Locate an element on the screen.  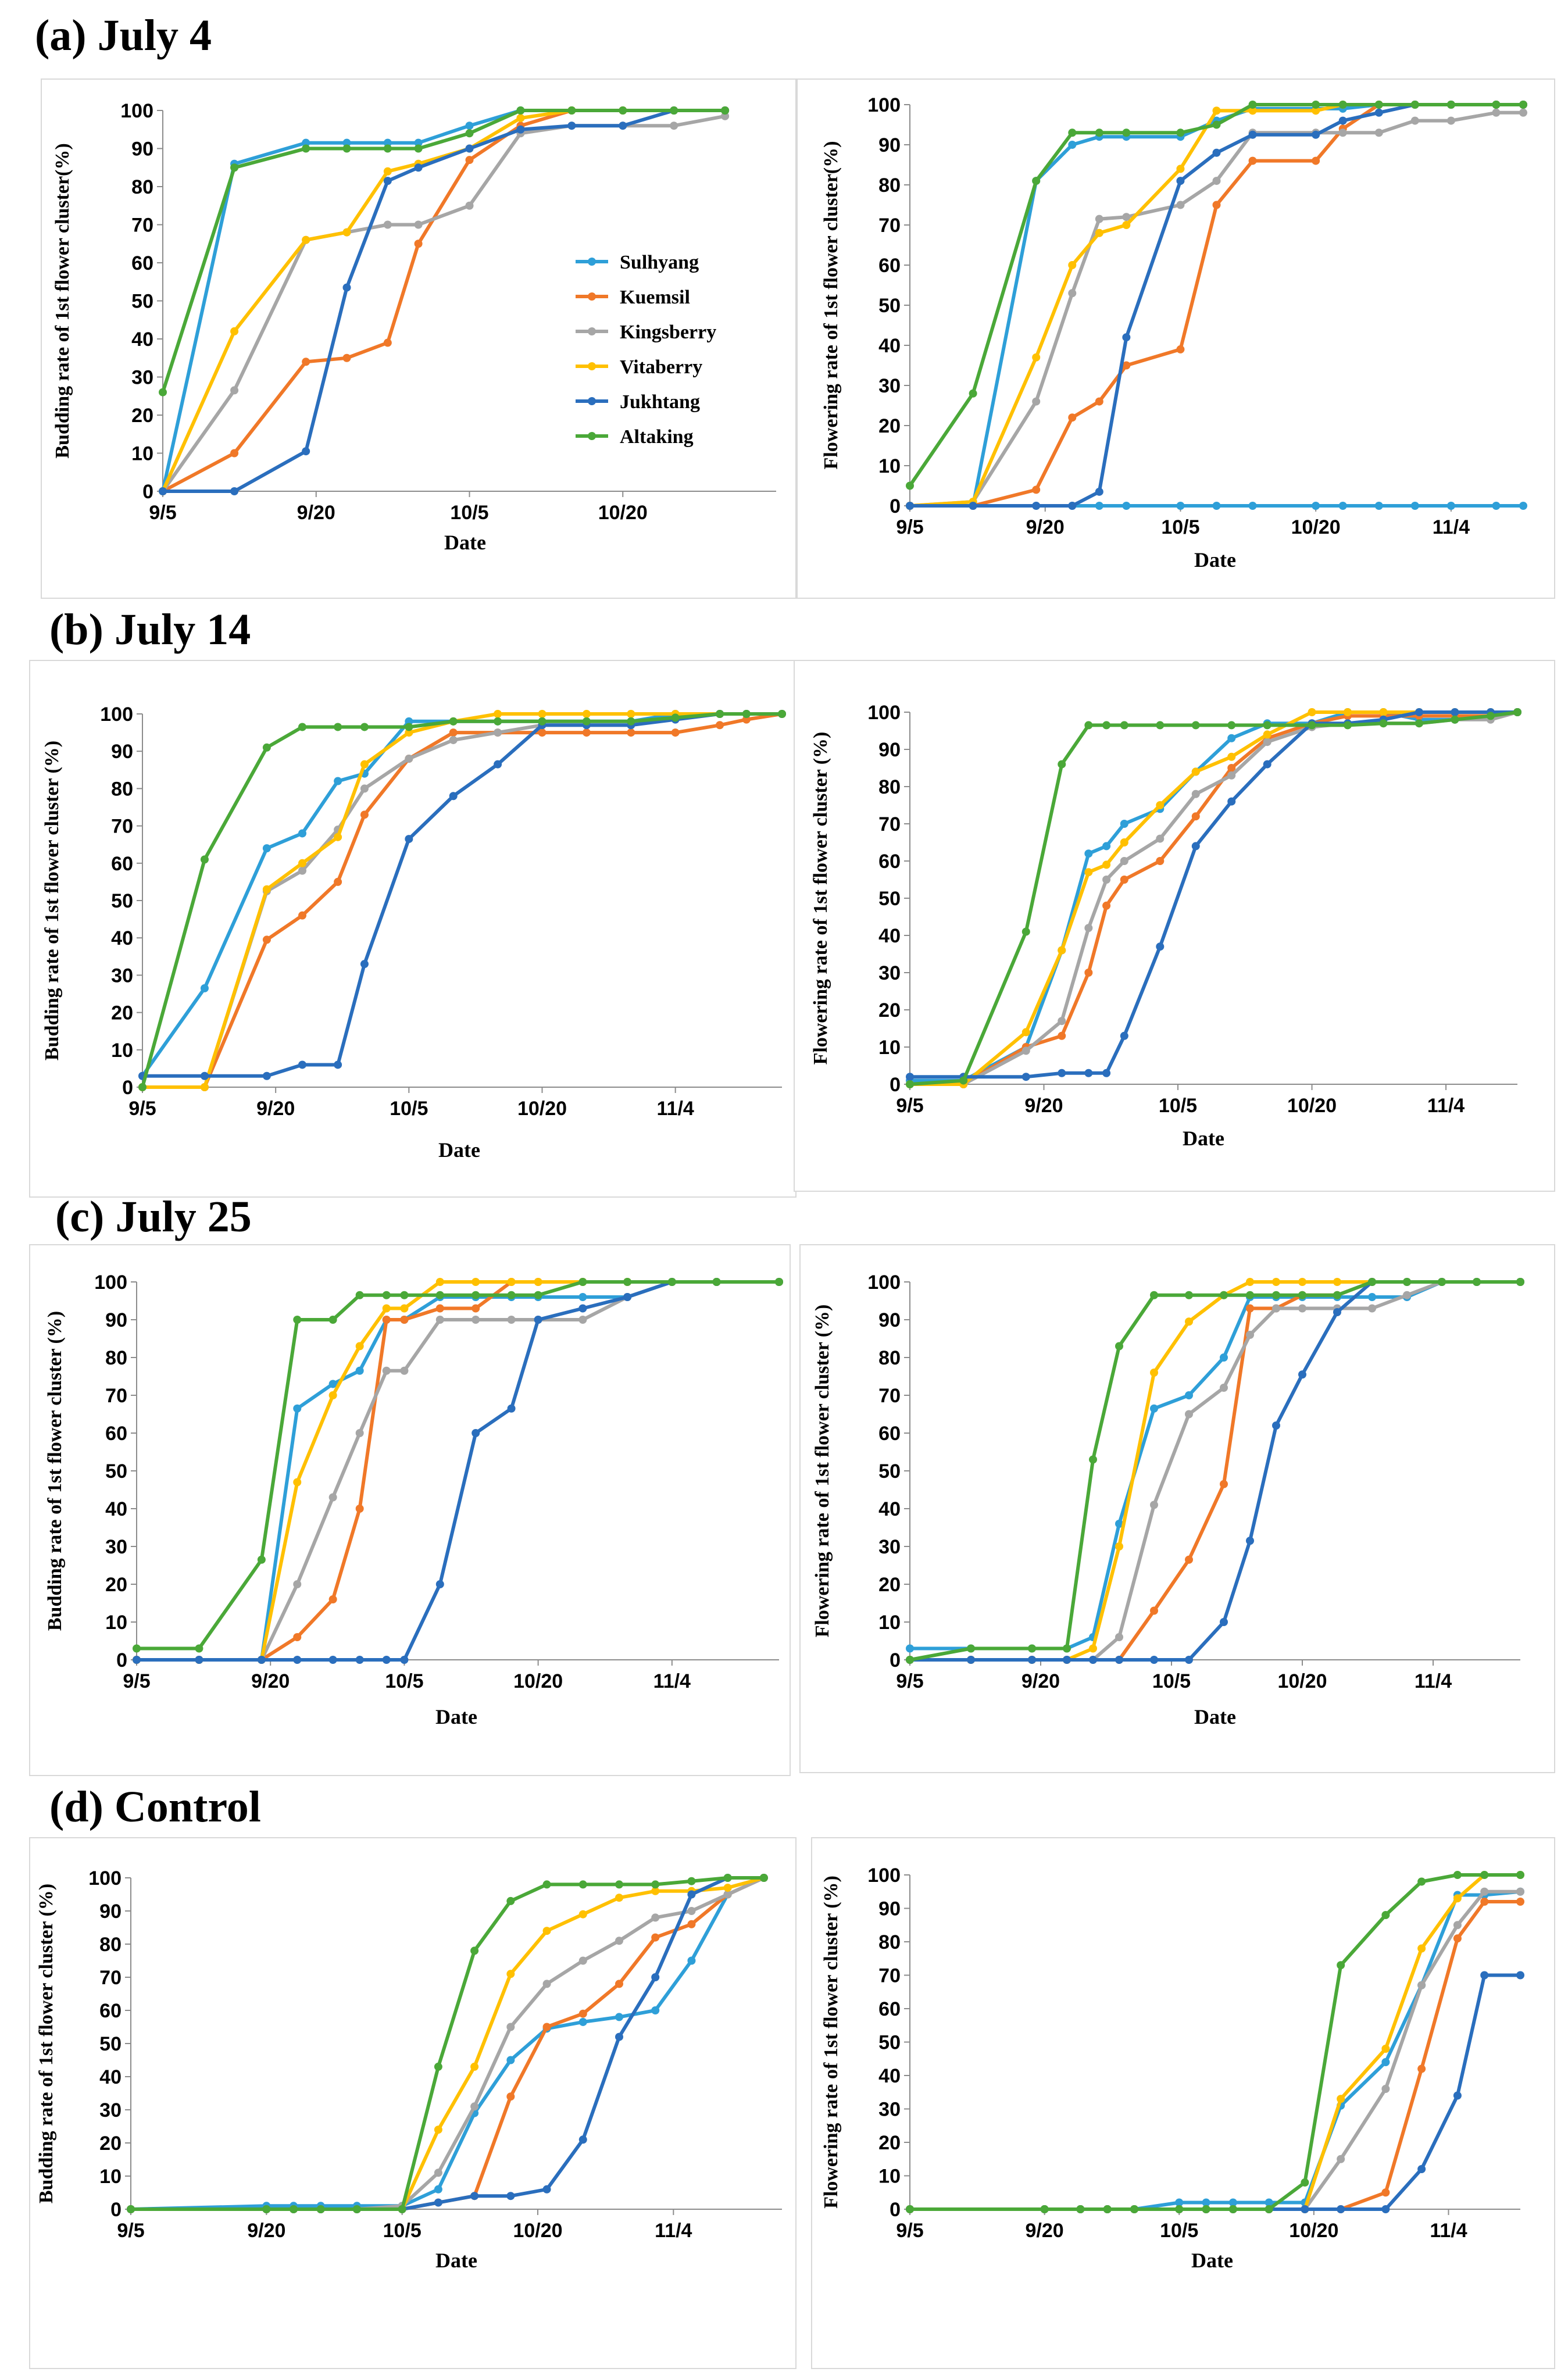
y-tick-label: 70 is located at coordinates (889, 1976).